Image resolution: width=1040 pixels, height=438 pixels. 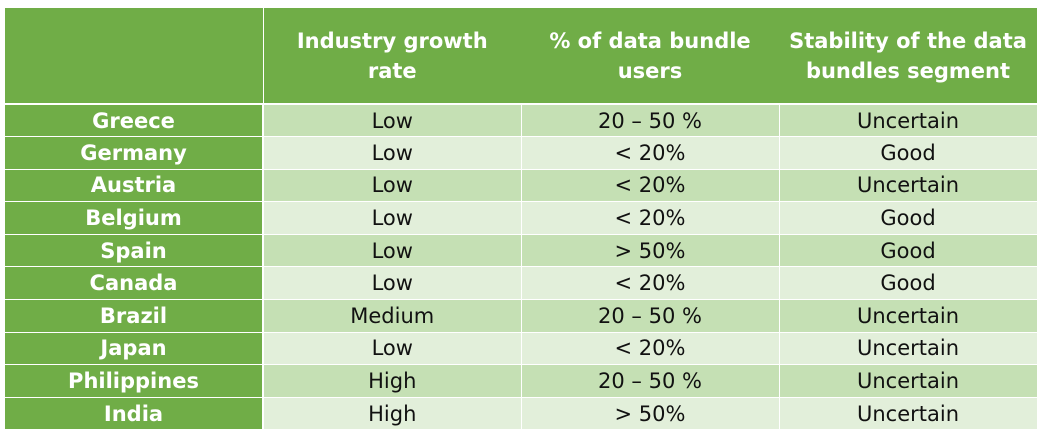 What do you see at coordinates (392, 56) in the screenshot?
I see `header-industry-growth-rate: Industry growth rate` at bounding box center [392, 56].